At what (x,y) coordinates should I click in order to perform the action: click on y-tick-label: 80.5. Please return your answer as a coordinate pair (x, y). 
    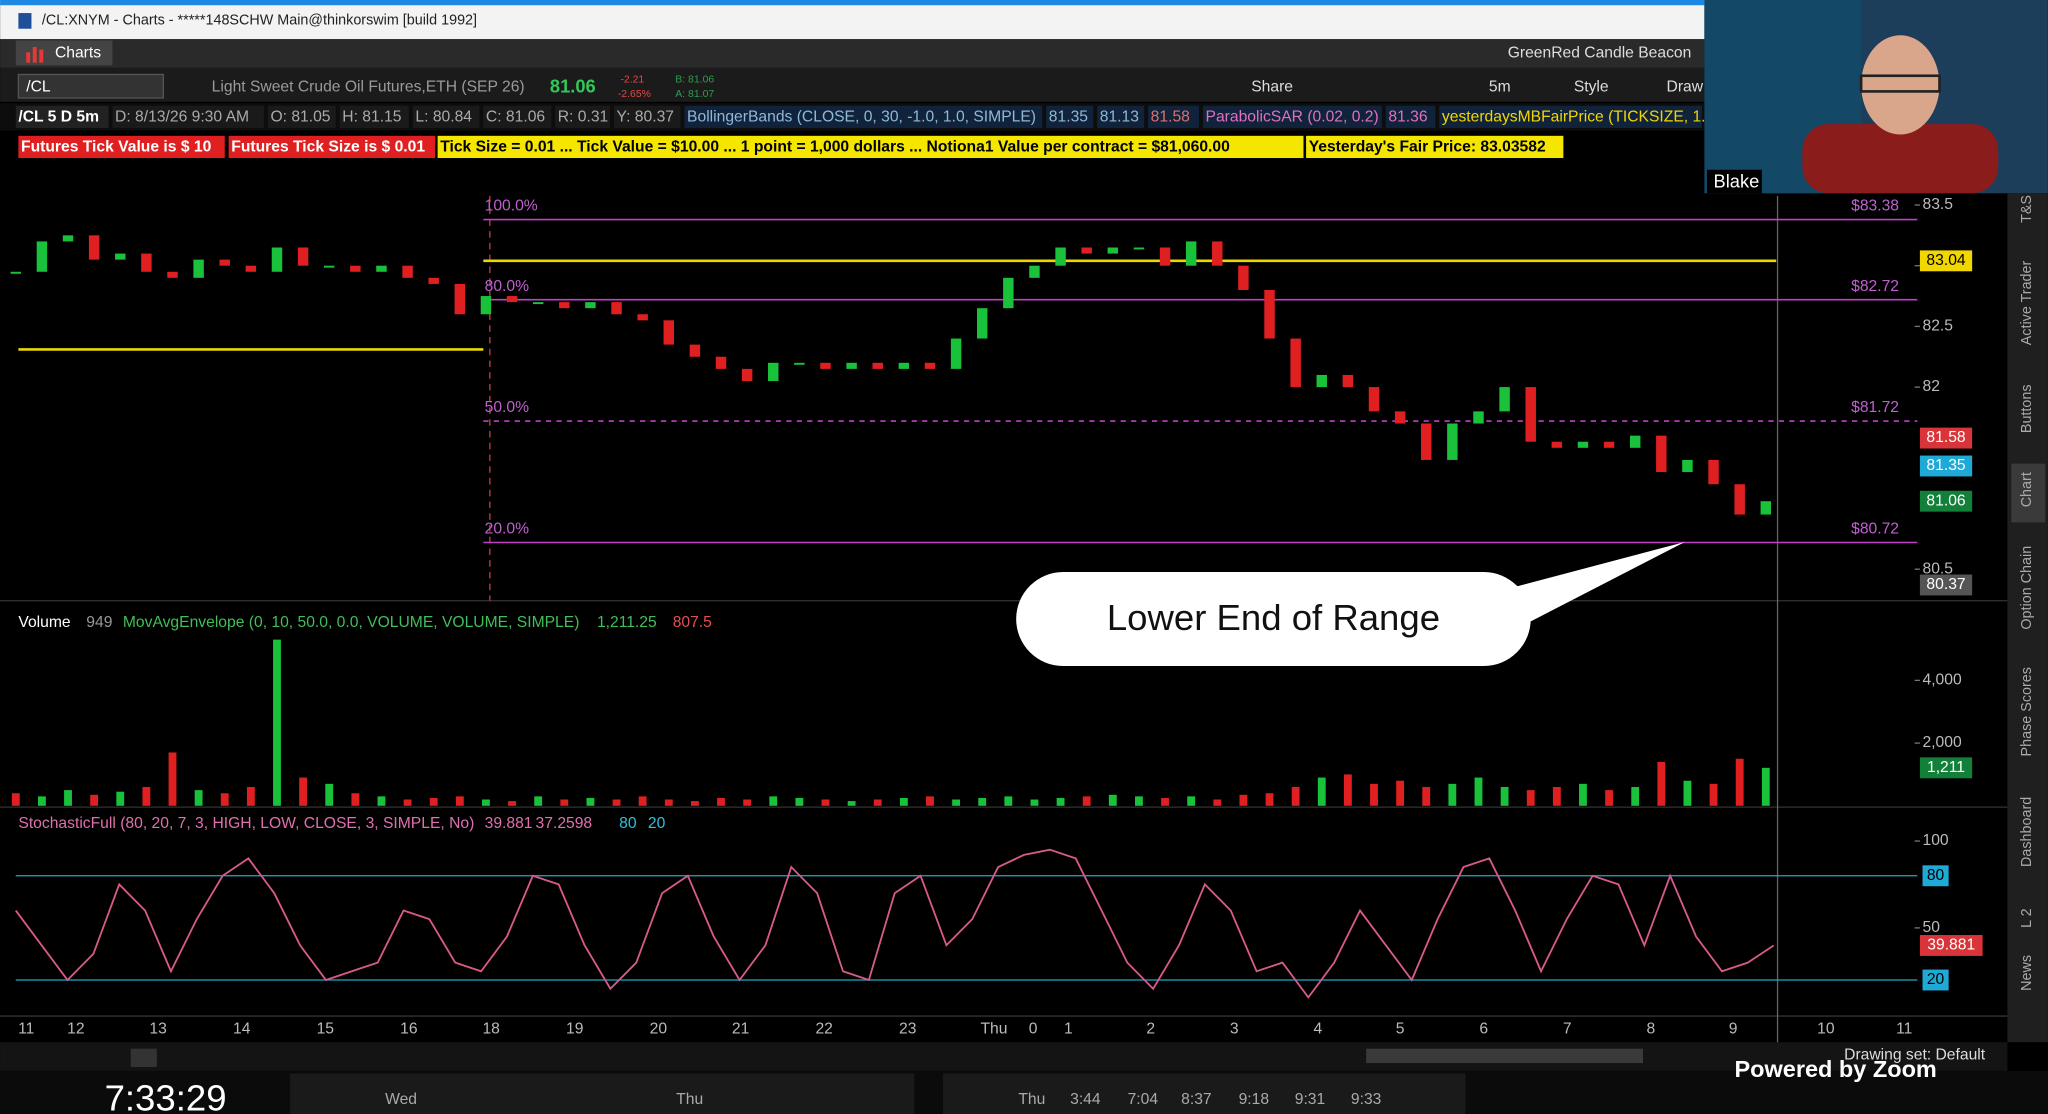
    Looking at the image, I should click on (1938, 568).